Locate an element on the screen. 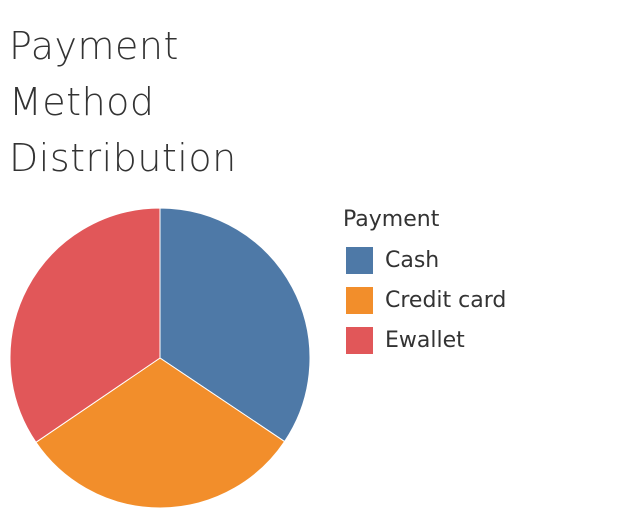 The image size is (620, 518). legend-item-credit-card: Credit card is located at coordinates (424, 300).